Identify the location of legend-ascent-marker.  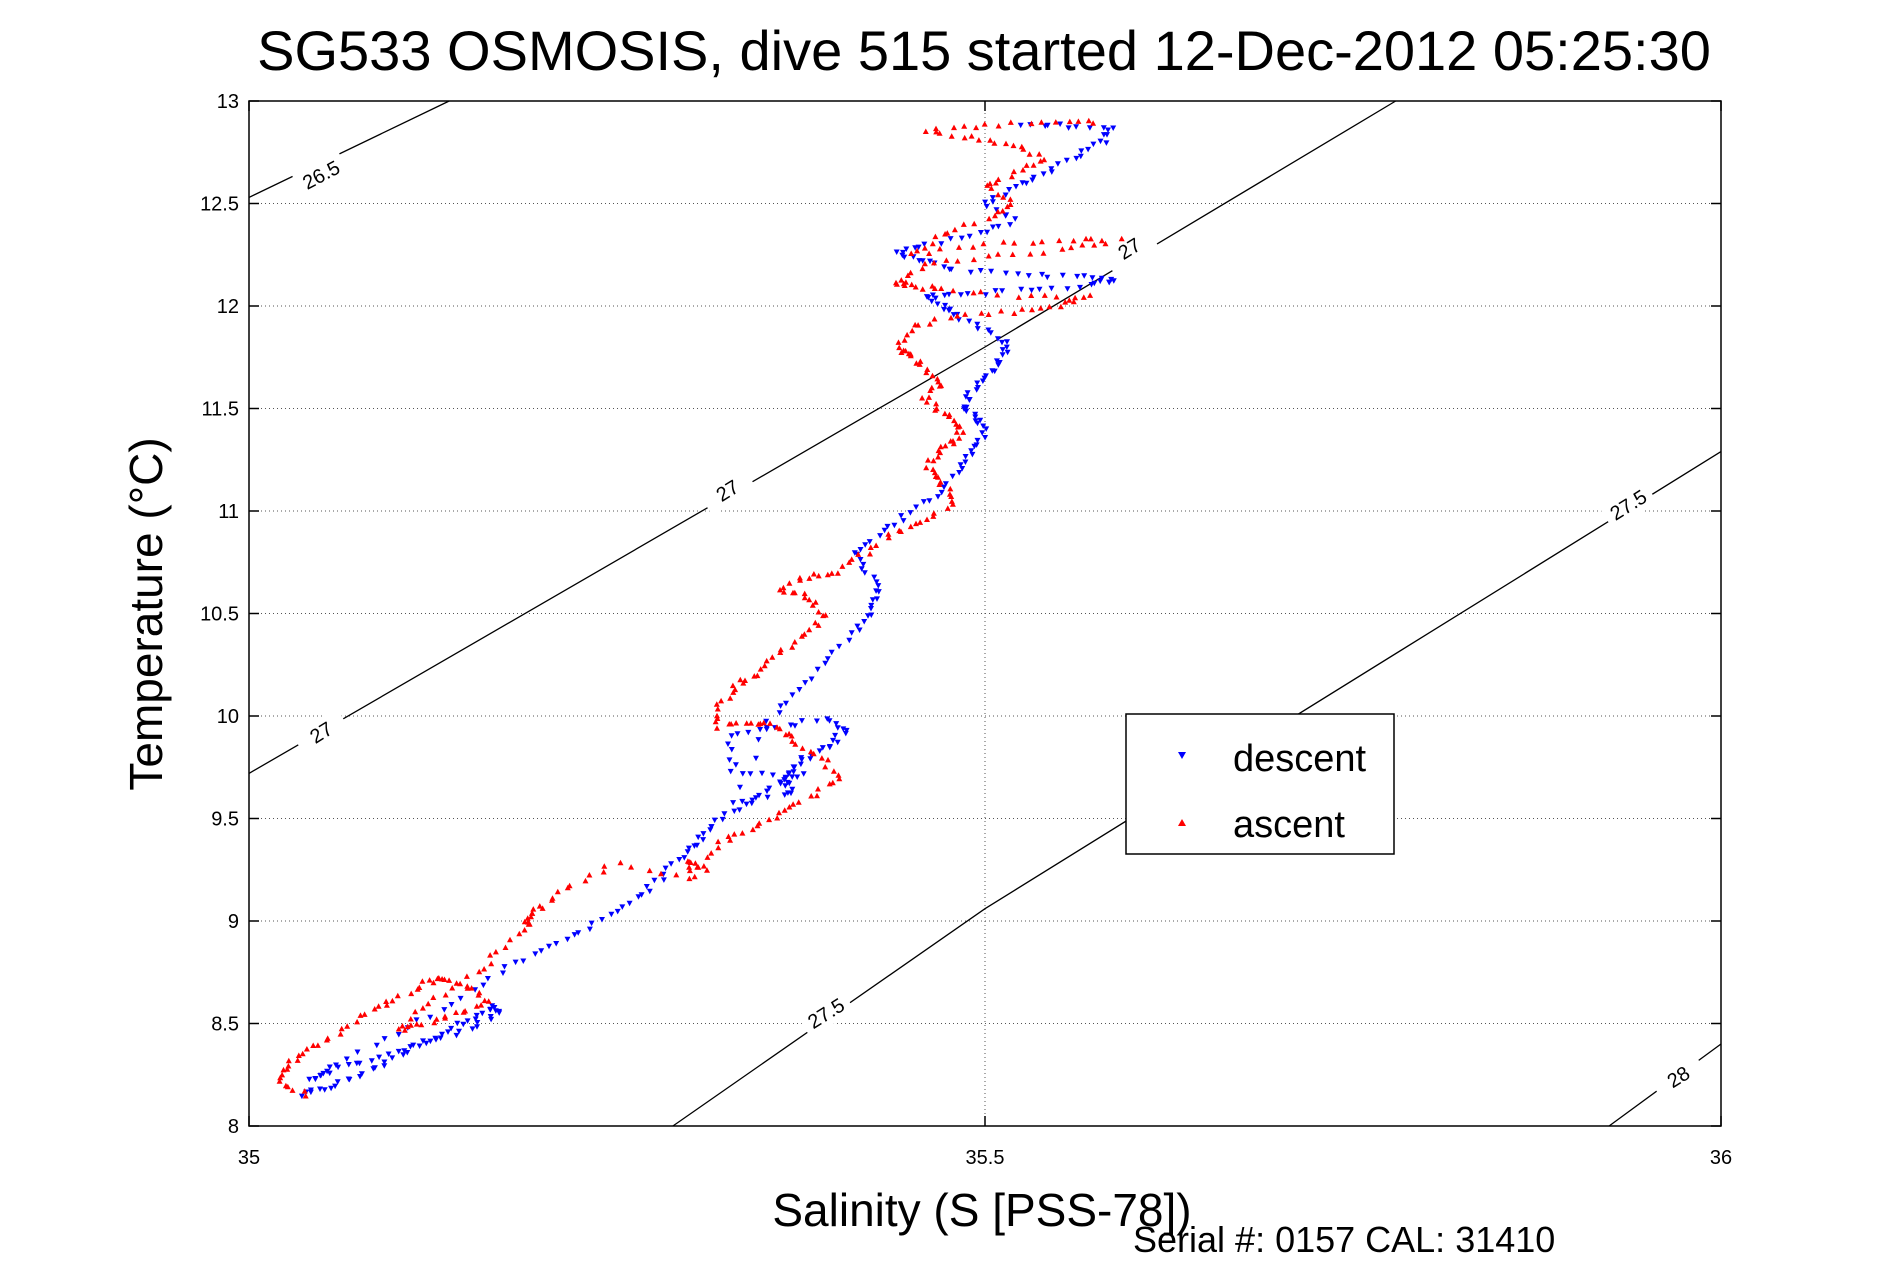
(1182, 822).